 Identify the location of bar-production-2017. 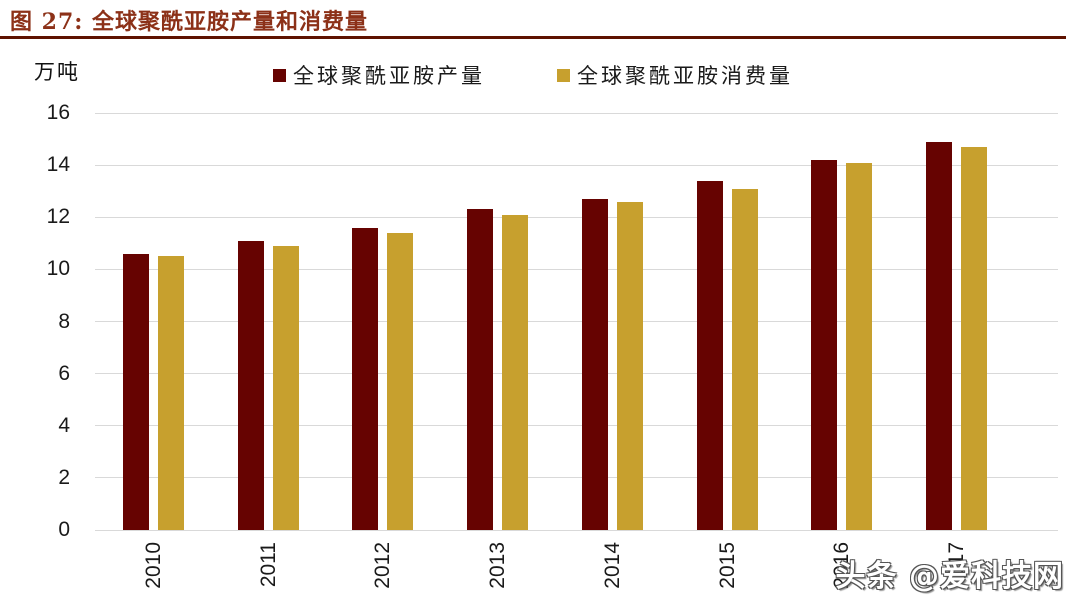
(939, 335).